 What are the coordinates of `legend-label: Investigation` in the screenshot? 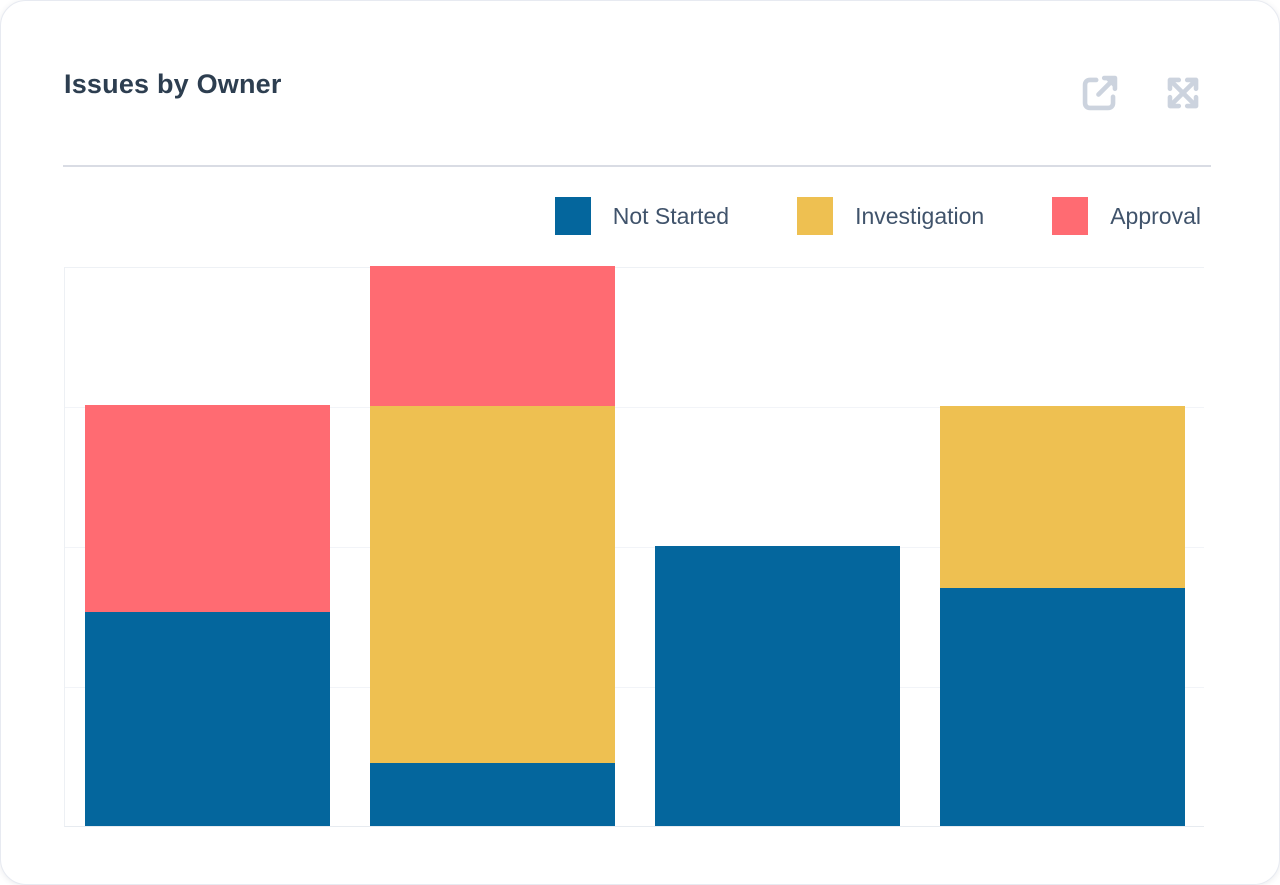 It's located at (920, 215).